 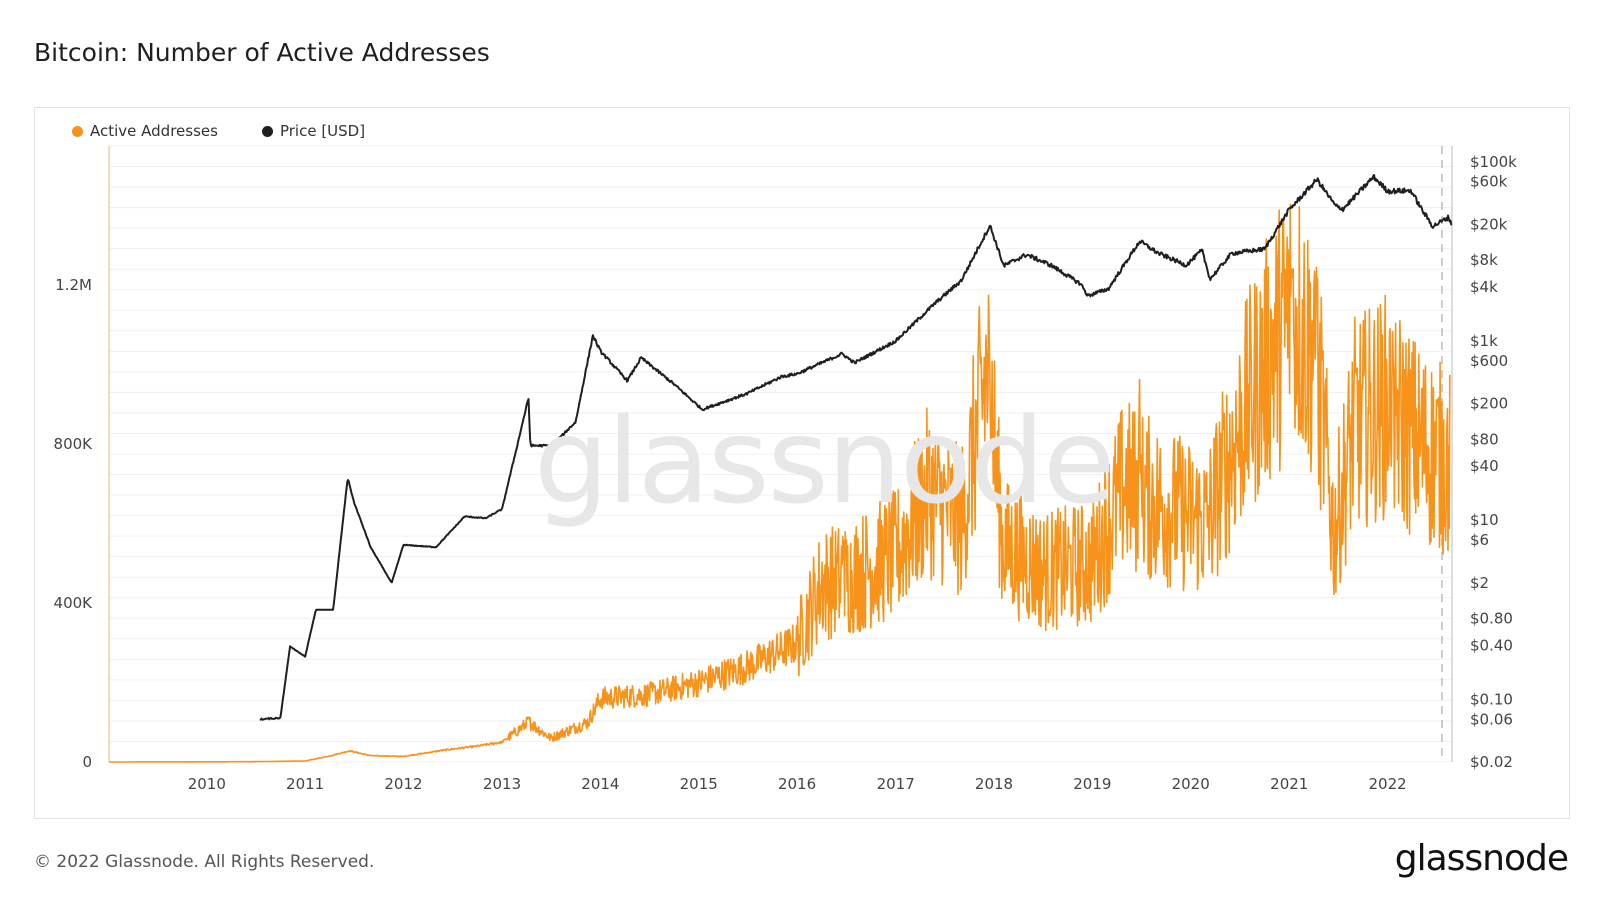 I want to click on legend: Active Addresses Price [USD], so click(x=218, y=131).